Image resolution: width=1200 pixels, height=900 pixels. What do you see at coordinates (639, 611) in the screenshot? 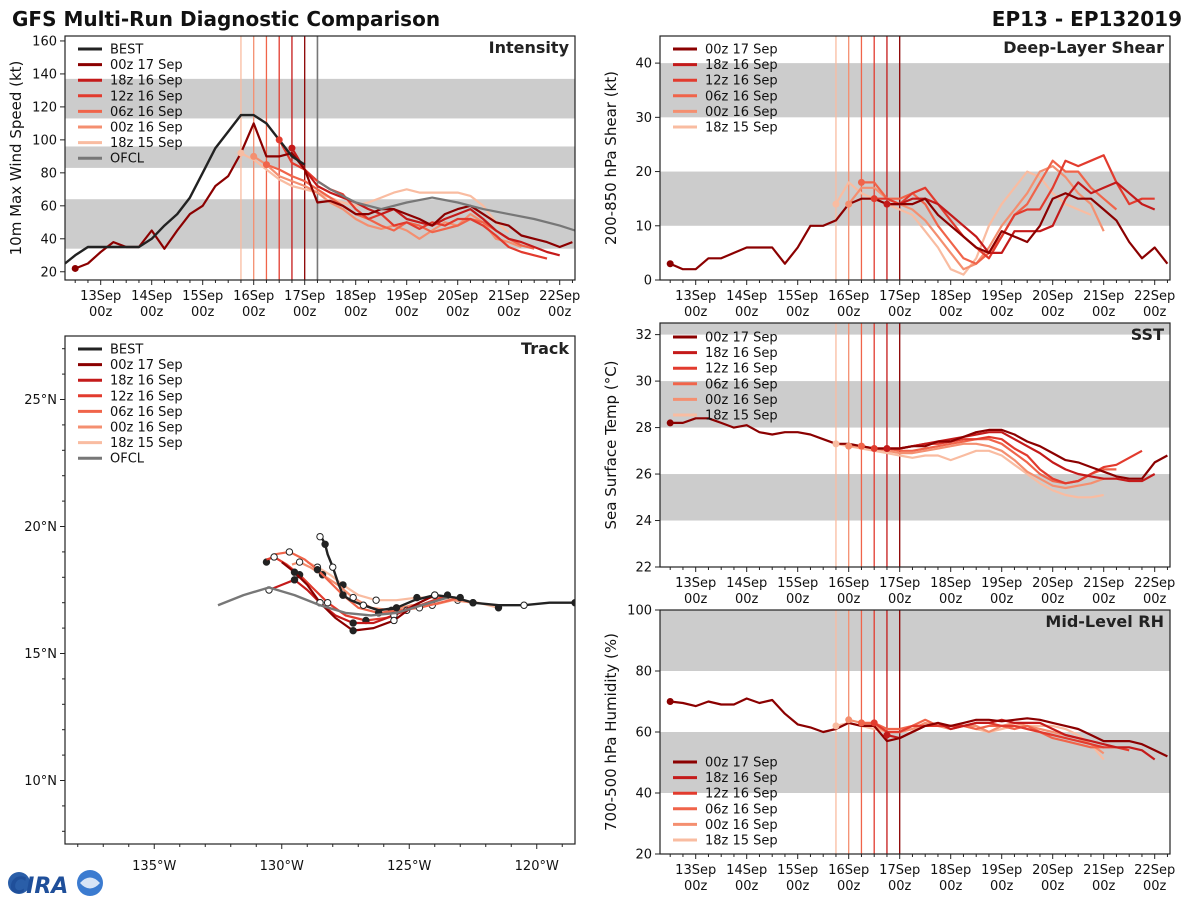
I see `rh-ytick-label: 100` at bounding box center [639, 611].